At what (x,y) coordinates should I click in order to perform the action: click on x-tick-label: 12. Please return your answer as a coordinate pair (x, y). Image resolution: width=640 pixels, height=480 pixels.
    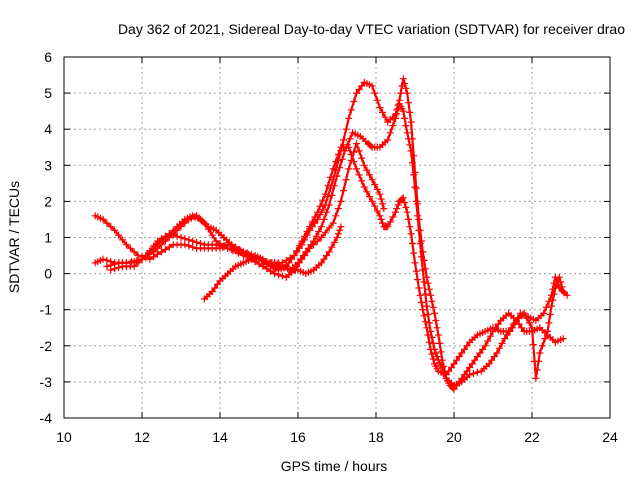
    Looking at the image, I should click on (142, 437).